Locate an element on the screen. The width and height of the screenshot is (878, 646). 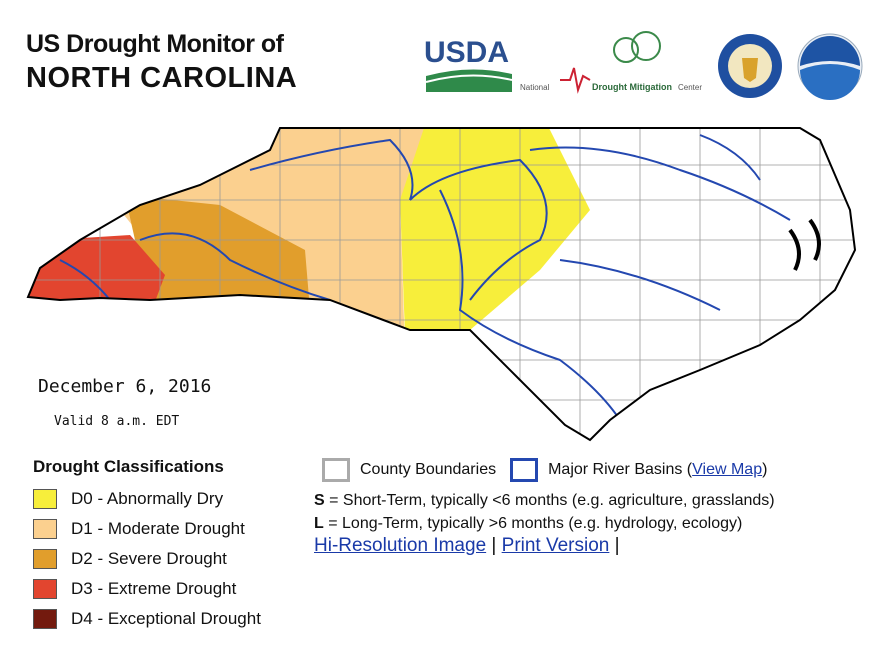
legend-label: D1 - Moderate Drought is located at coordinates (158, 528).